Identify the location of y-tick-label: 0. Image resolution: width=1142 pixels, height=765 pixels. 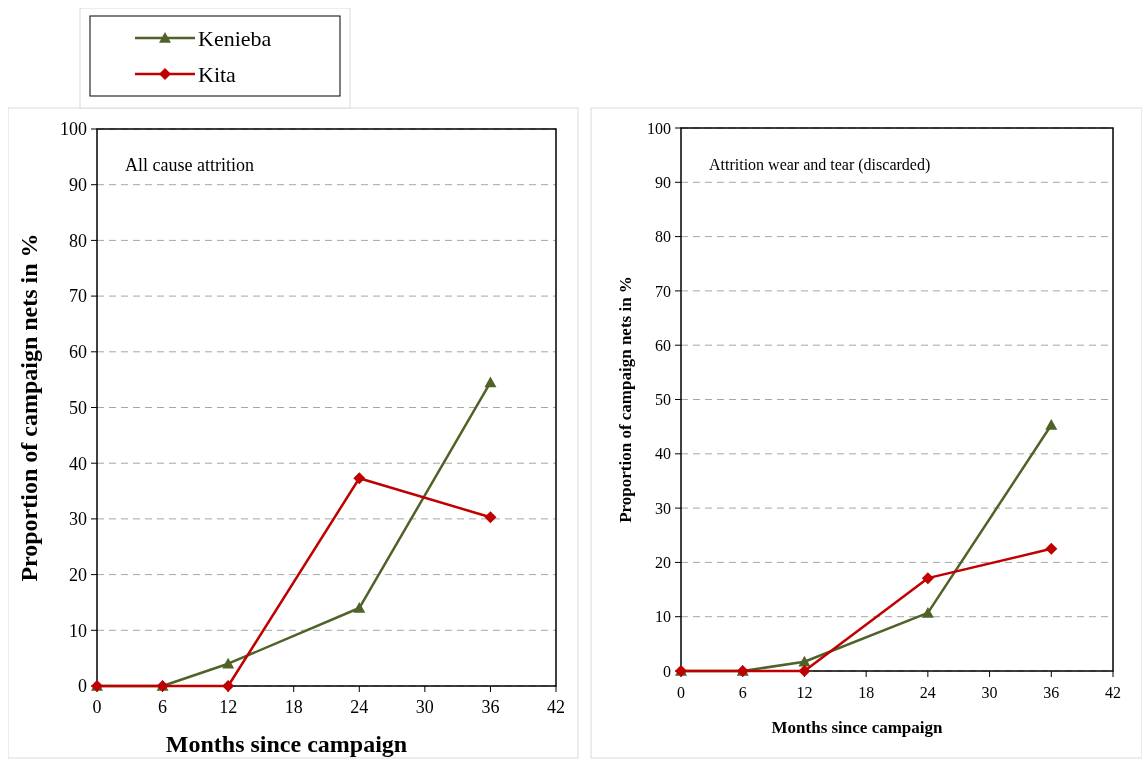
(667, 671).